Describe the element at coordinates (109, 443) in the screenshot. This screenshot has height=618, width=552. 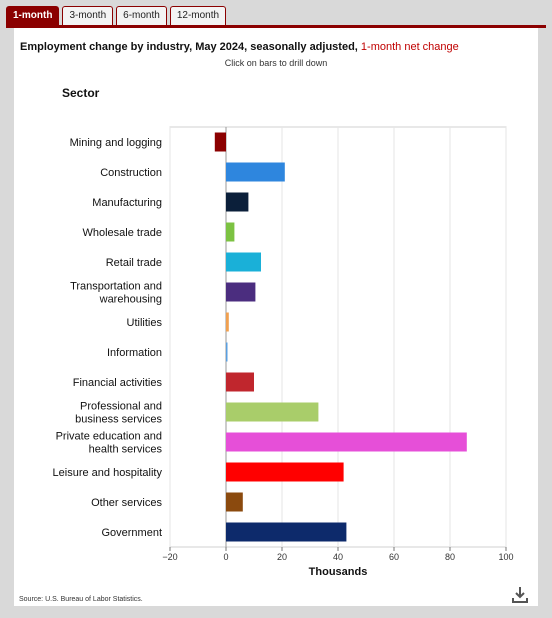
I see `category-label: Private education and health services` at that location.